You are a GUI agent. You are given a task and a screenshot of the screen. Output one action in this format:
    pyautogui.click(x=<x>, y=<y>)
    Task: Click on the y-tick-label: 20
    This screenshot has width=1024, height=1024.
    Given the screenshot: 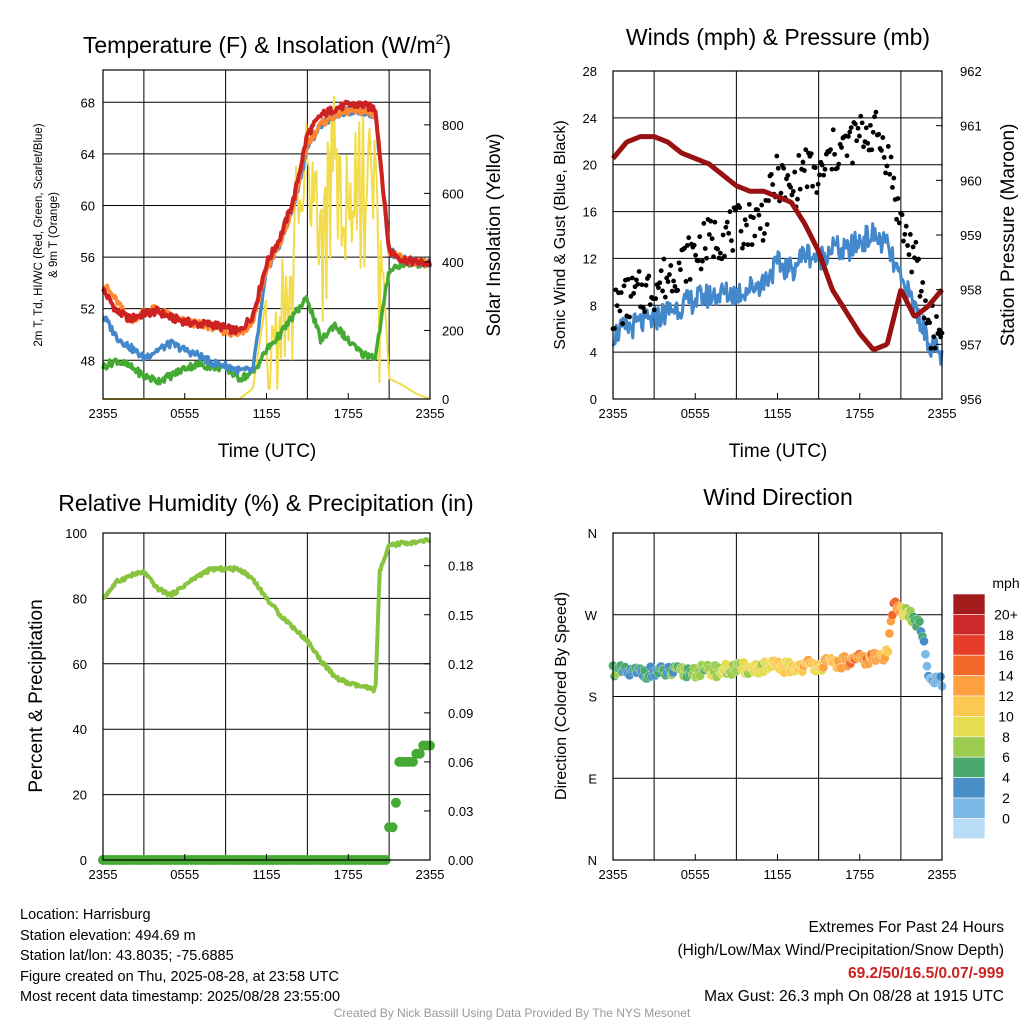 What is the action you would take?
    pyautogui.click(x=80, y=795)
    